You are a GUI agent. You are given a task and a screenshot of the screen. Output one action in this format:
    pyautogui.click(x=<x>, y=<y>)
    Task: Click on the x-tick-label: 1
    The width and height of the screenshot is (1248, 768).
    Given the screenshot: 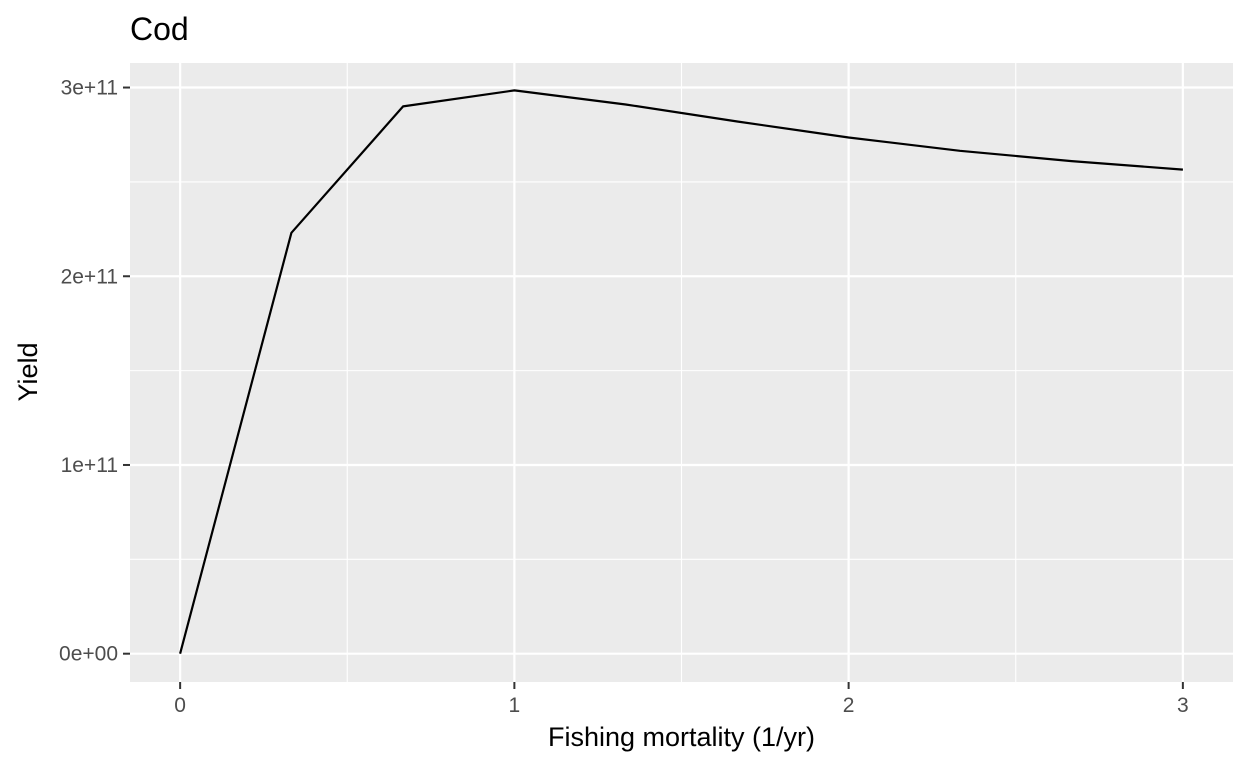 What is the action you would take?
    pyautogui.click(x=515, y=705)
    